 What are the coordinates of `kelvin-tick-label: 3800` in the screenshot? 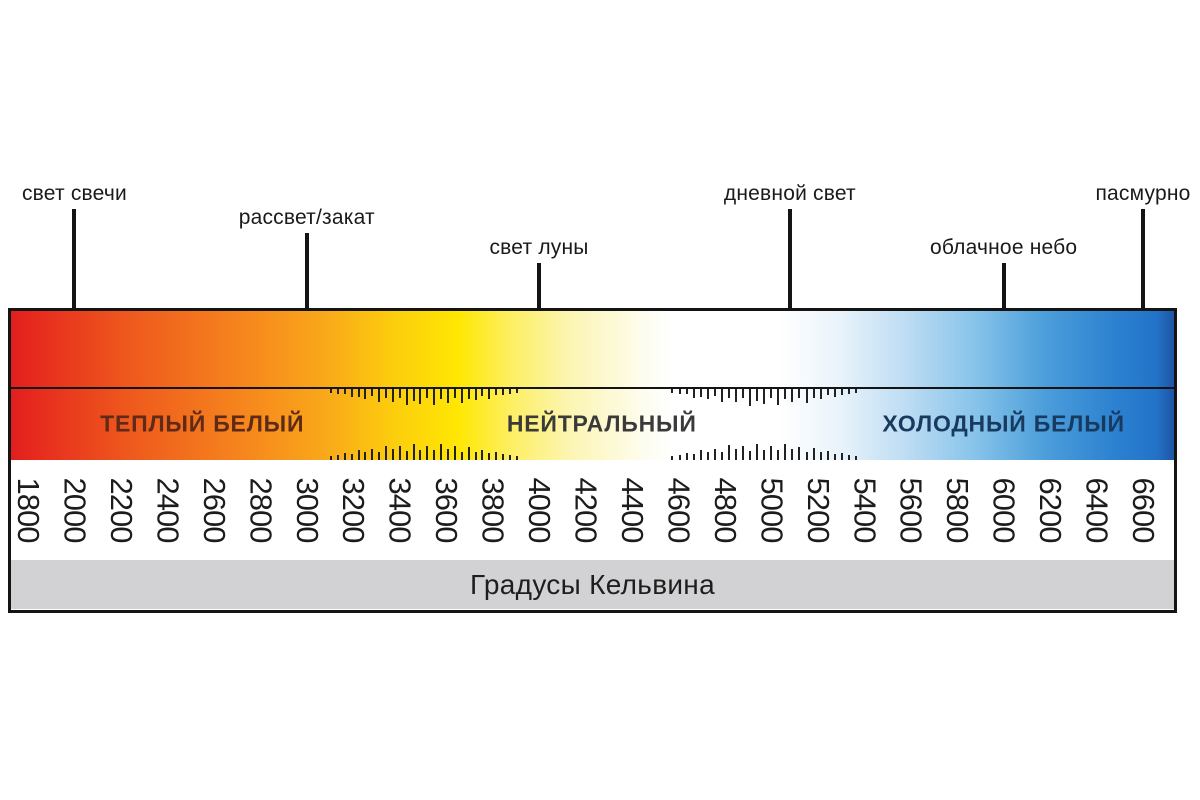 It's located at (493, 510).